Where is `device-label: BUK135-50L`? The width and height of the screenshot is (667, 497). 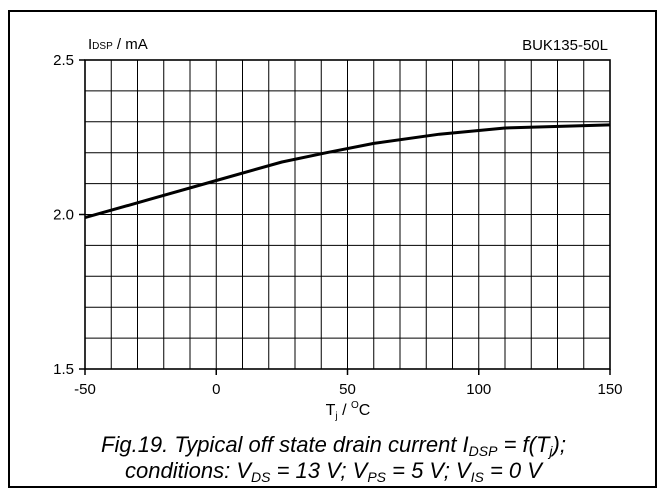 device-label: BUK135-50L is located at coordinates (565, 45).